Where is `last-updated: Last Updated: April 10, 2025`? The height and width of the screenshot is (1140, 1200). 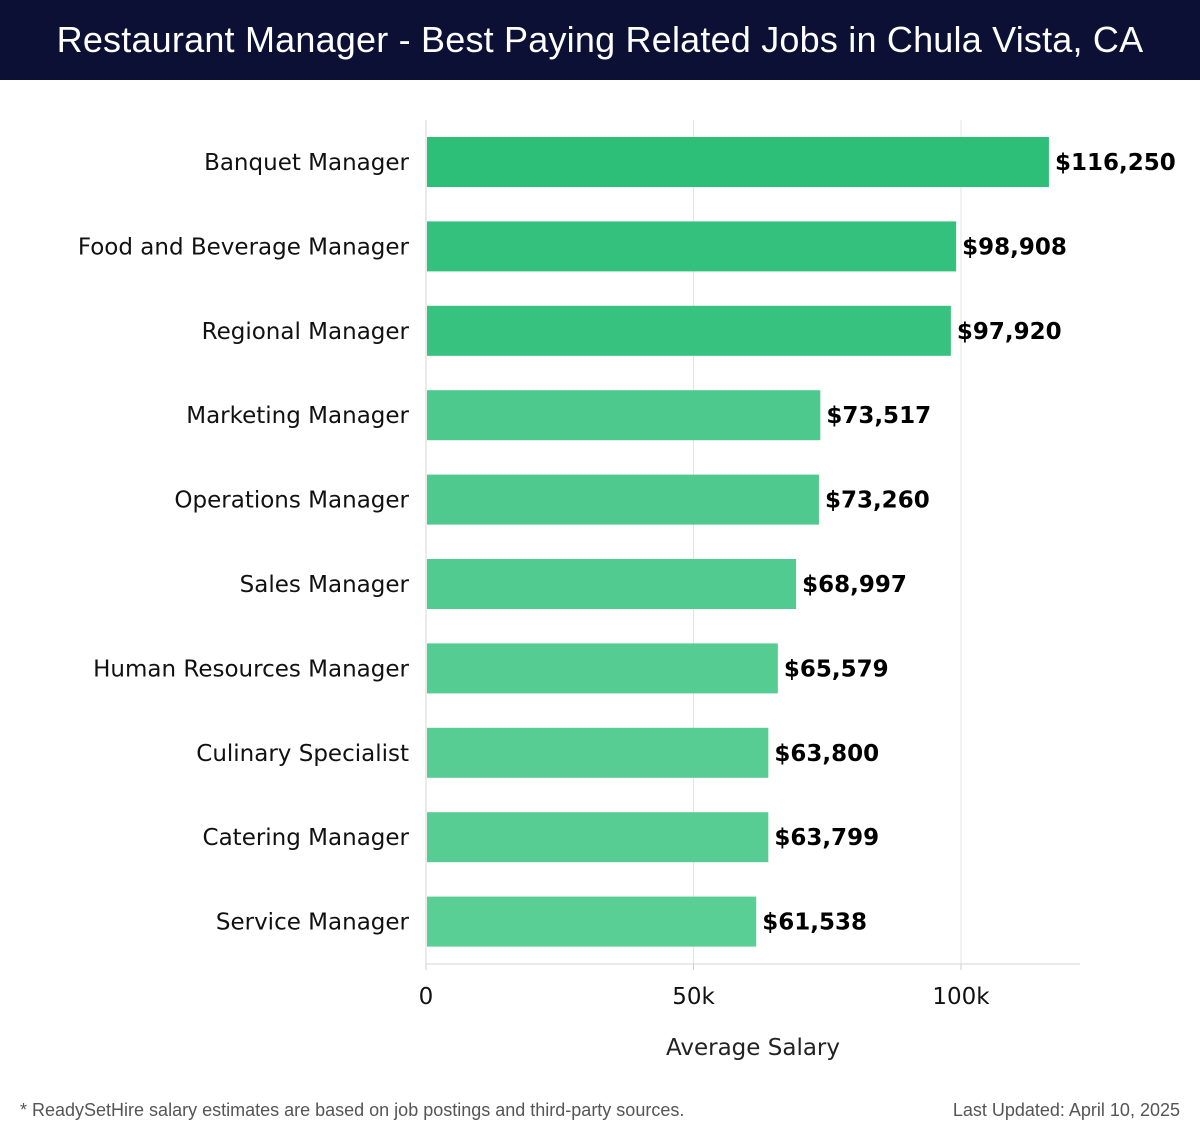 last-updated: Last Updated: April 10, 2025 is located at coordinates (1066, 1110).